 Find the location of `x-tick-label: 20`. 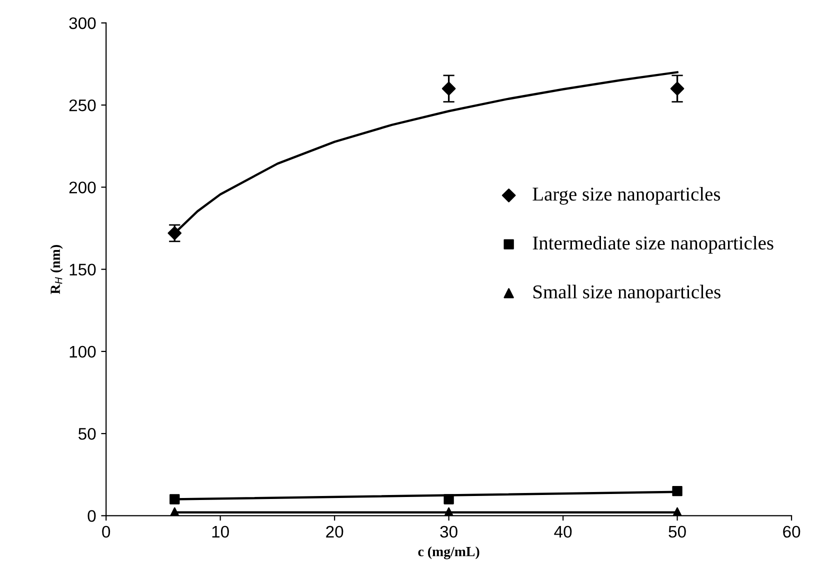

x-tick-label: 20 is located at coordinates (335, 532).